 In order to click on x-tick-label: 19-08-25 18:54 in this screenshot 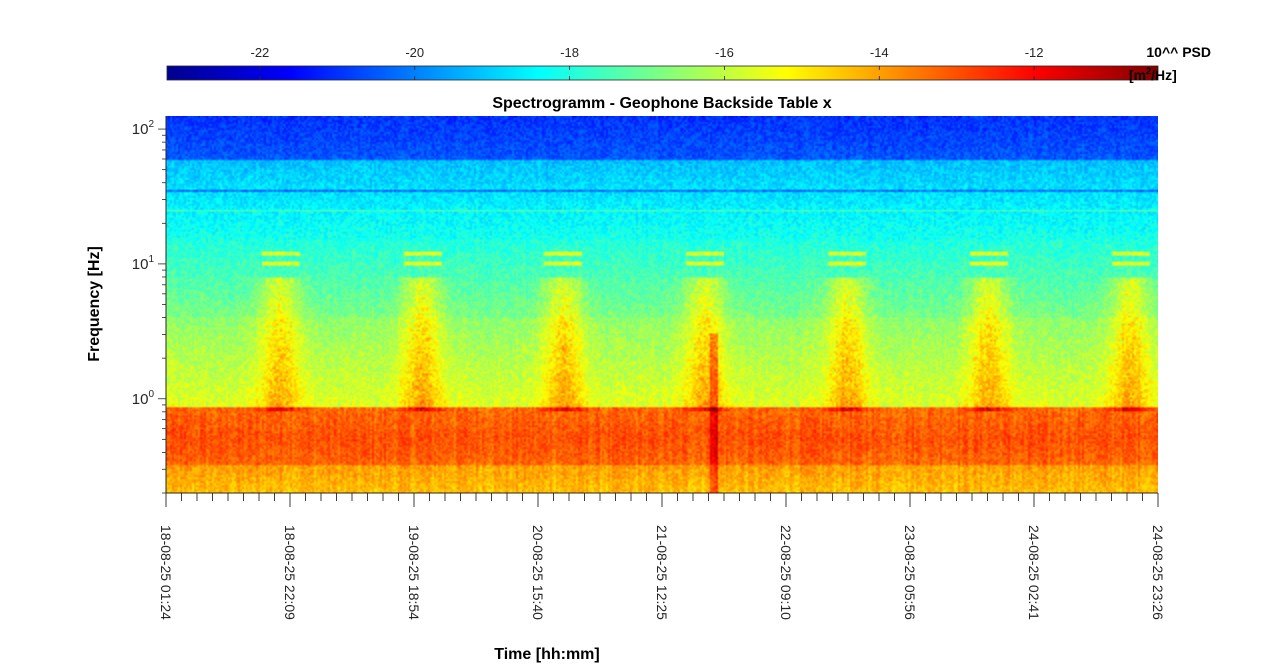, I will do `click(414, 572)`.